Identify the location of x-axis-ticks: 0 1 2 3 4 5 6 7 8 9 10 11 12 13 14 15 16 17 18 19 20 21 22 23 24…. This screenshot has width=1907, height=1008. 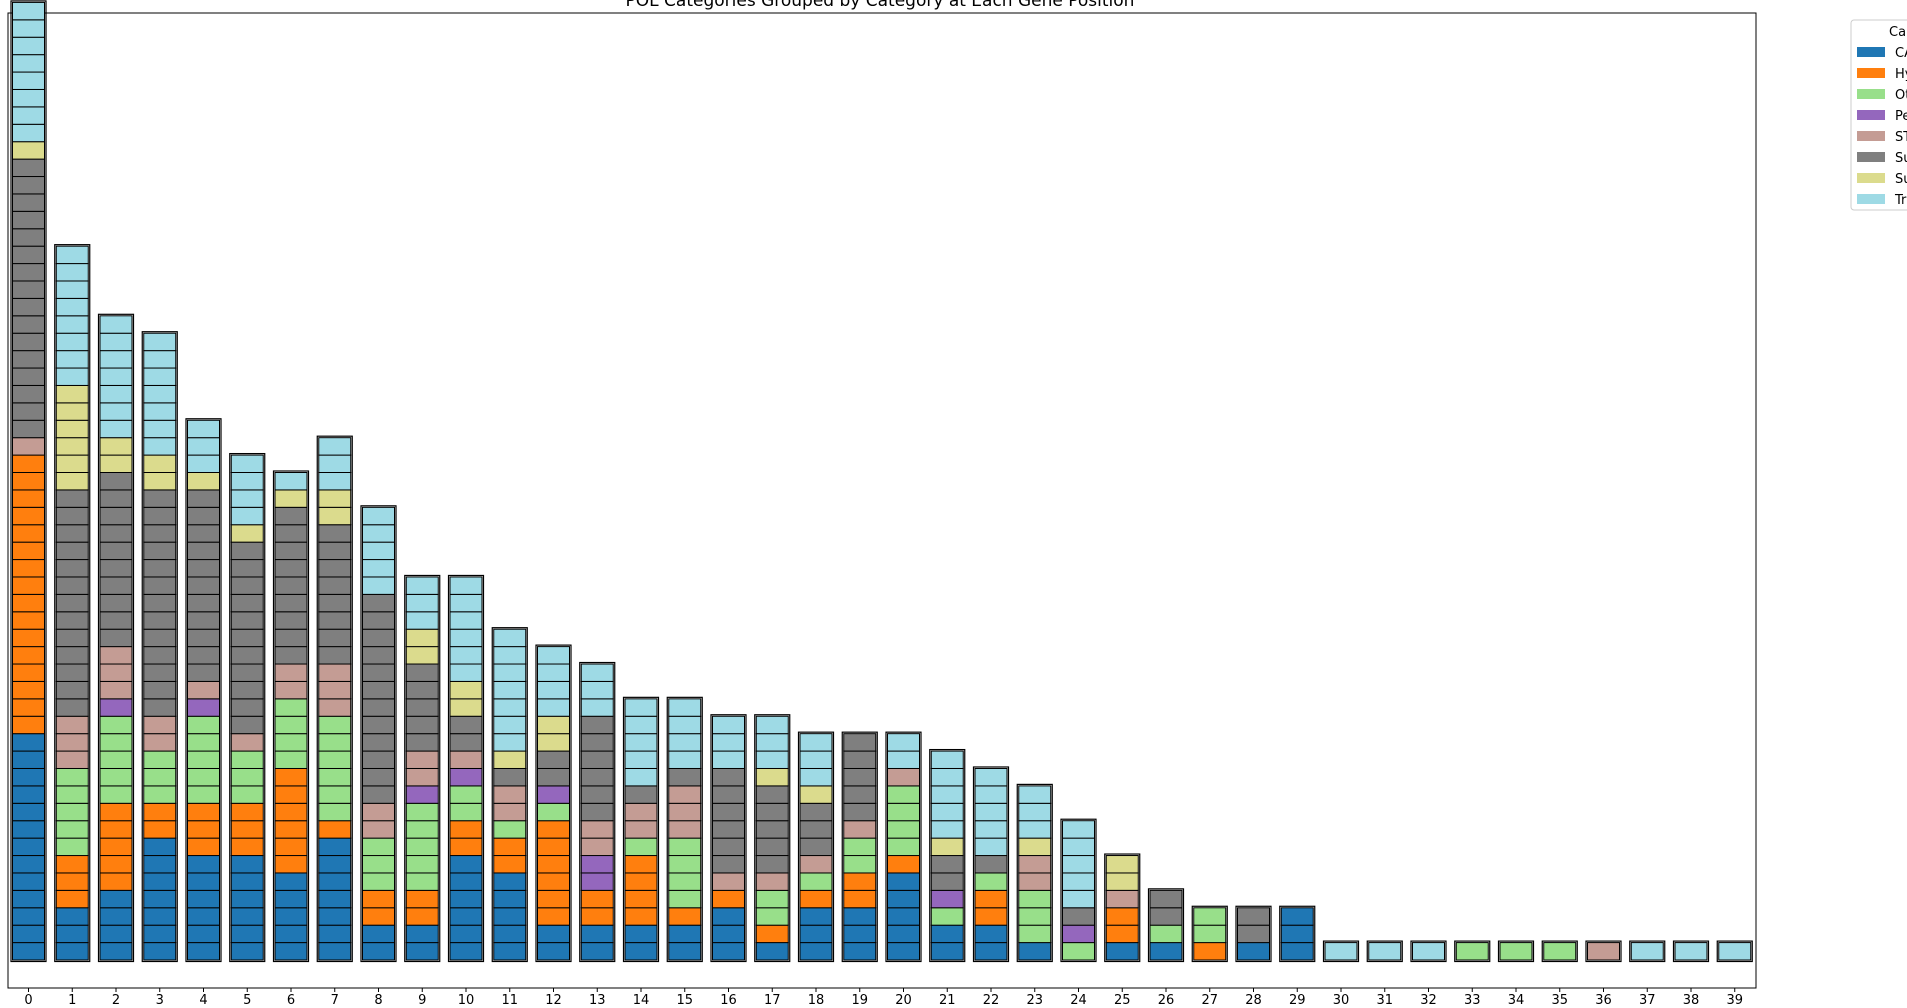
(883, 998).